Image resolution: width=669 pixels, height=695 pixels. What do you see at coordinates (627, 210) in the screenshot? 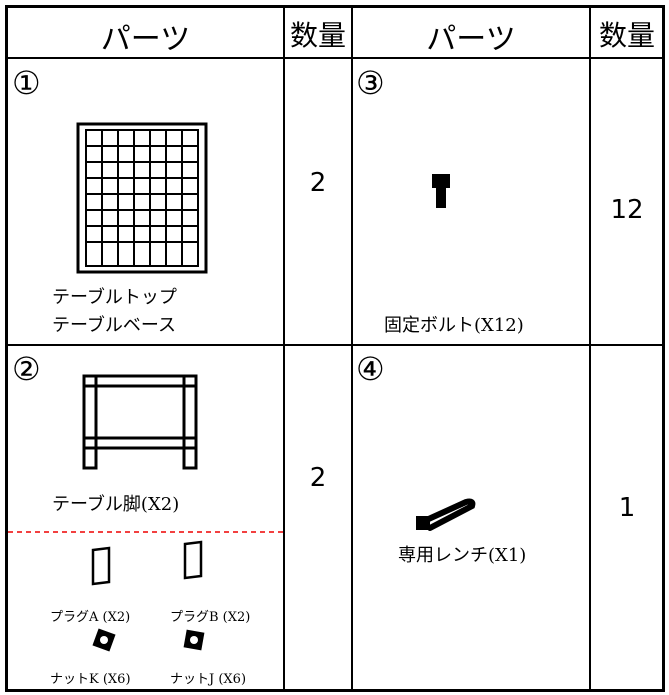
I see `quantity: 12` at bounding box center [627, 210].